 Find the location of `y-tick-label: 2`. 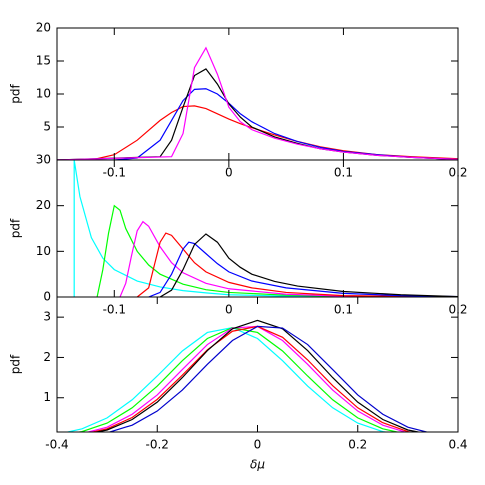

y-tick-label: 2 is located at coordinates (47, 357).